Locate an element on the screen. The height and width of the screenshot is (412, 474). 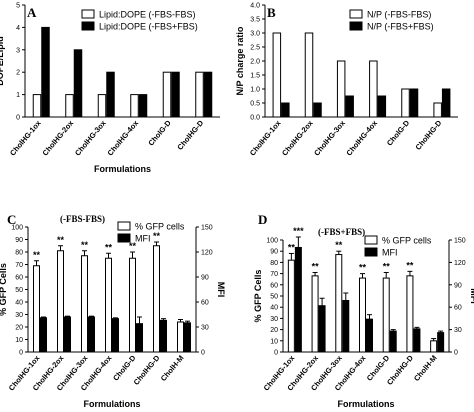
y-tick-label: 50 is located at coordinates (19, 290).